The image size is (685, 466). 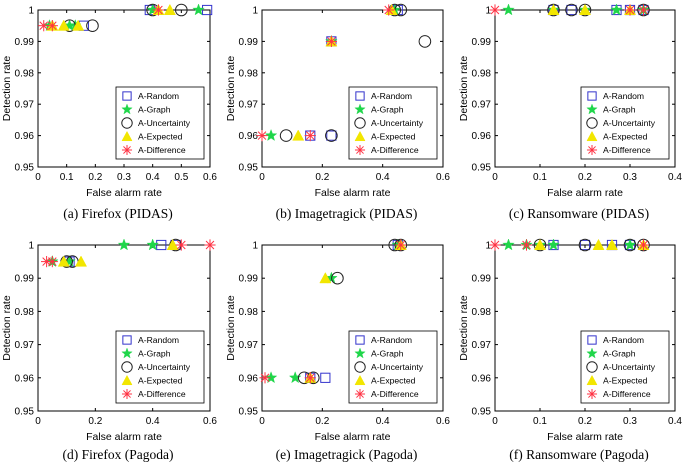 What do you see at coordinates (249, 105) in the screenshot?
I see `y-tick-label: 0.97` at bounding box center [249, 105].